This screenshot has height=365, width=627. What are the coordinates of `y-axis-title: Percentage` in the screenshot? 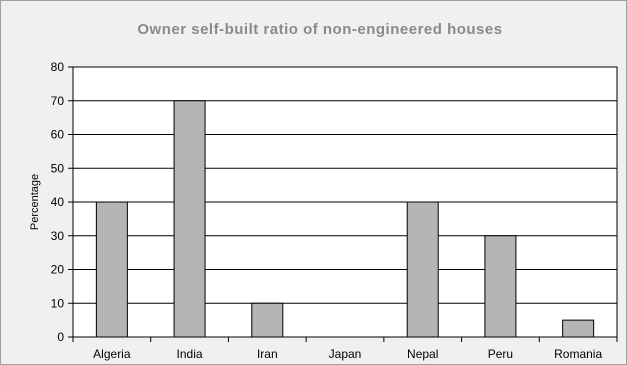 It's located at (35, 202).